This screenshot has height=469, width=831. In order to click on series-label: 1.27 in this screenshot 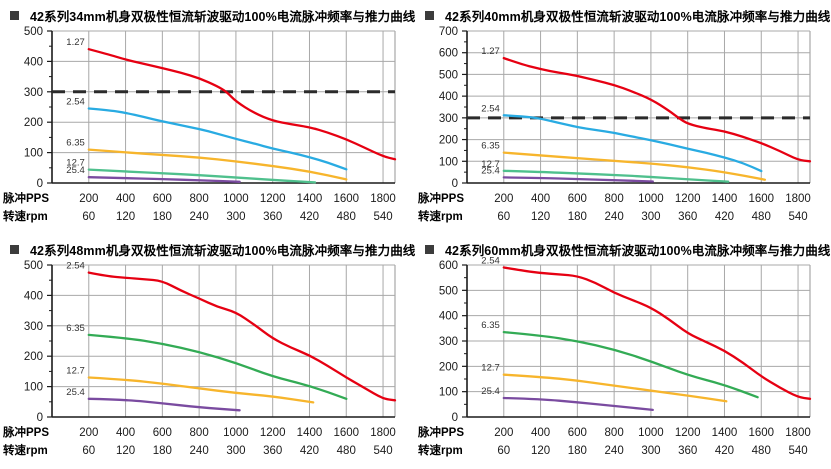, I will do `click(75, 42)`.